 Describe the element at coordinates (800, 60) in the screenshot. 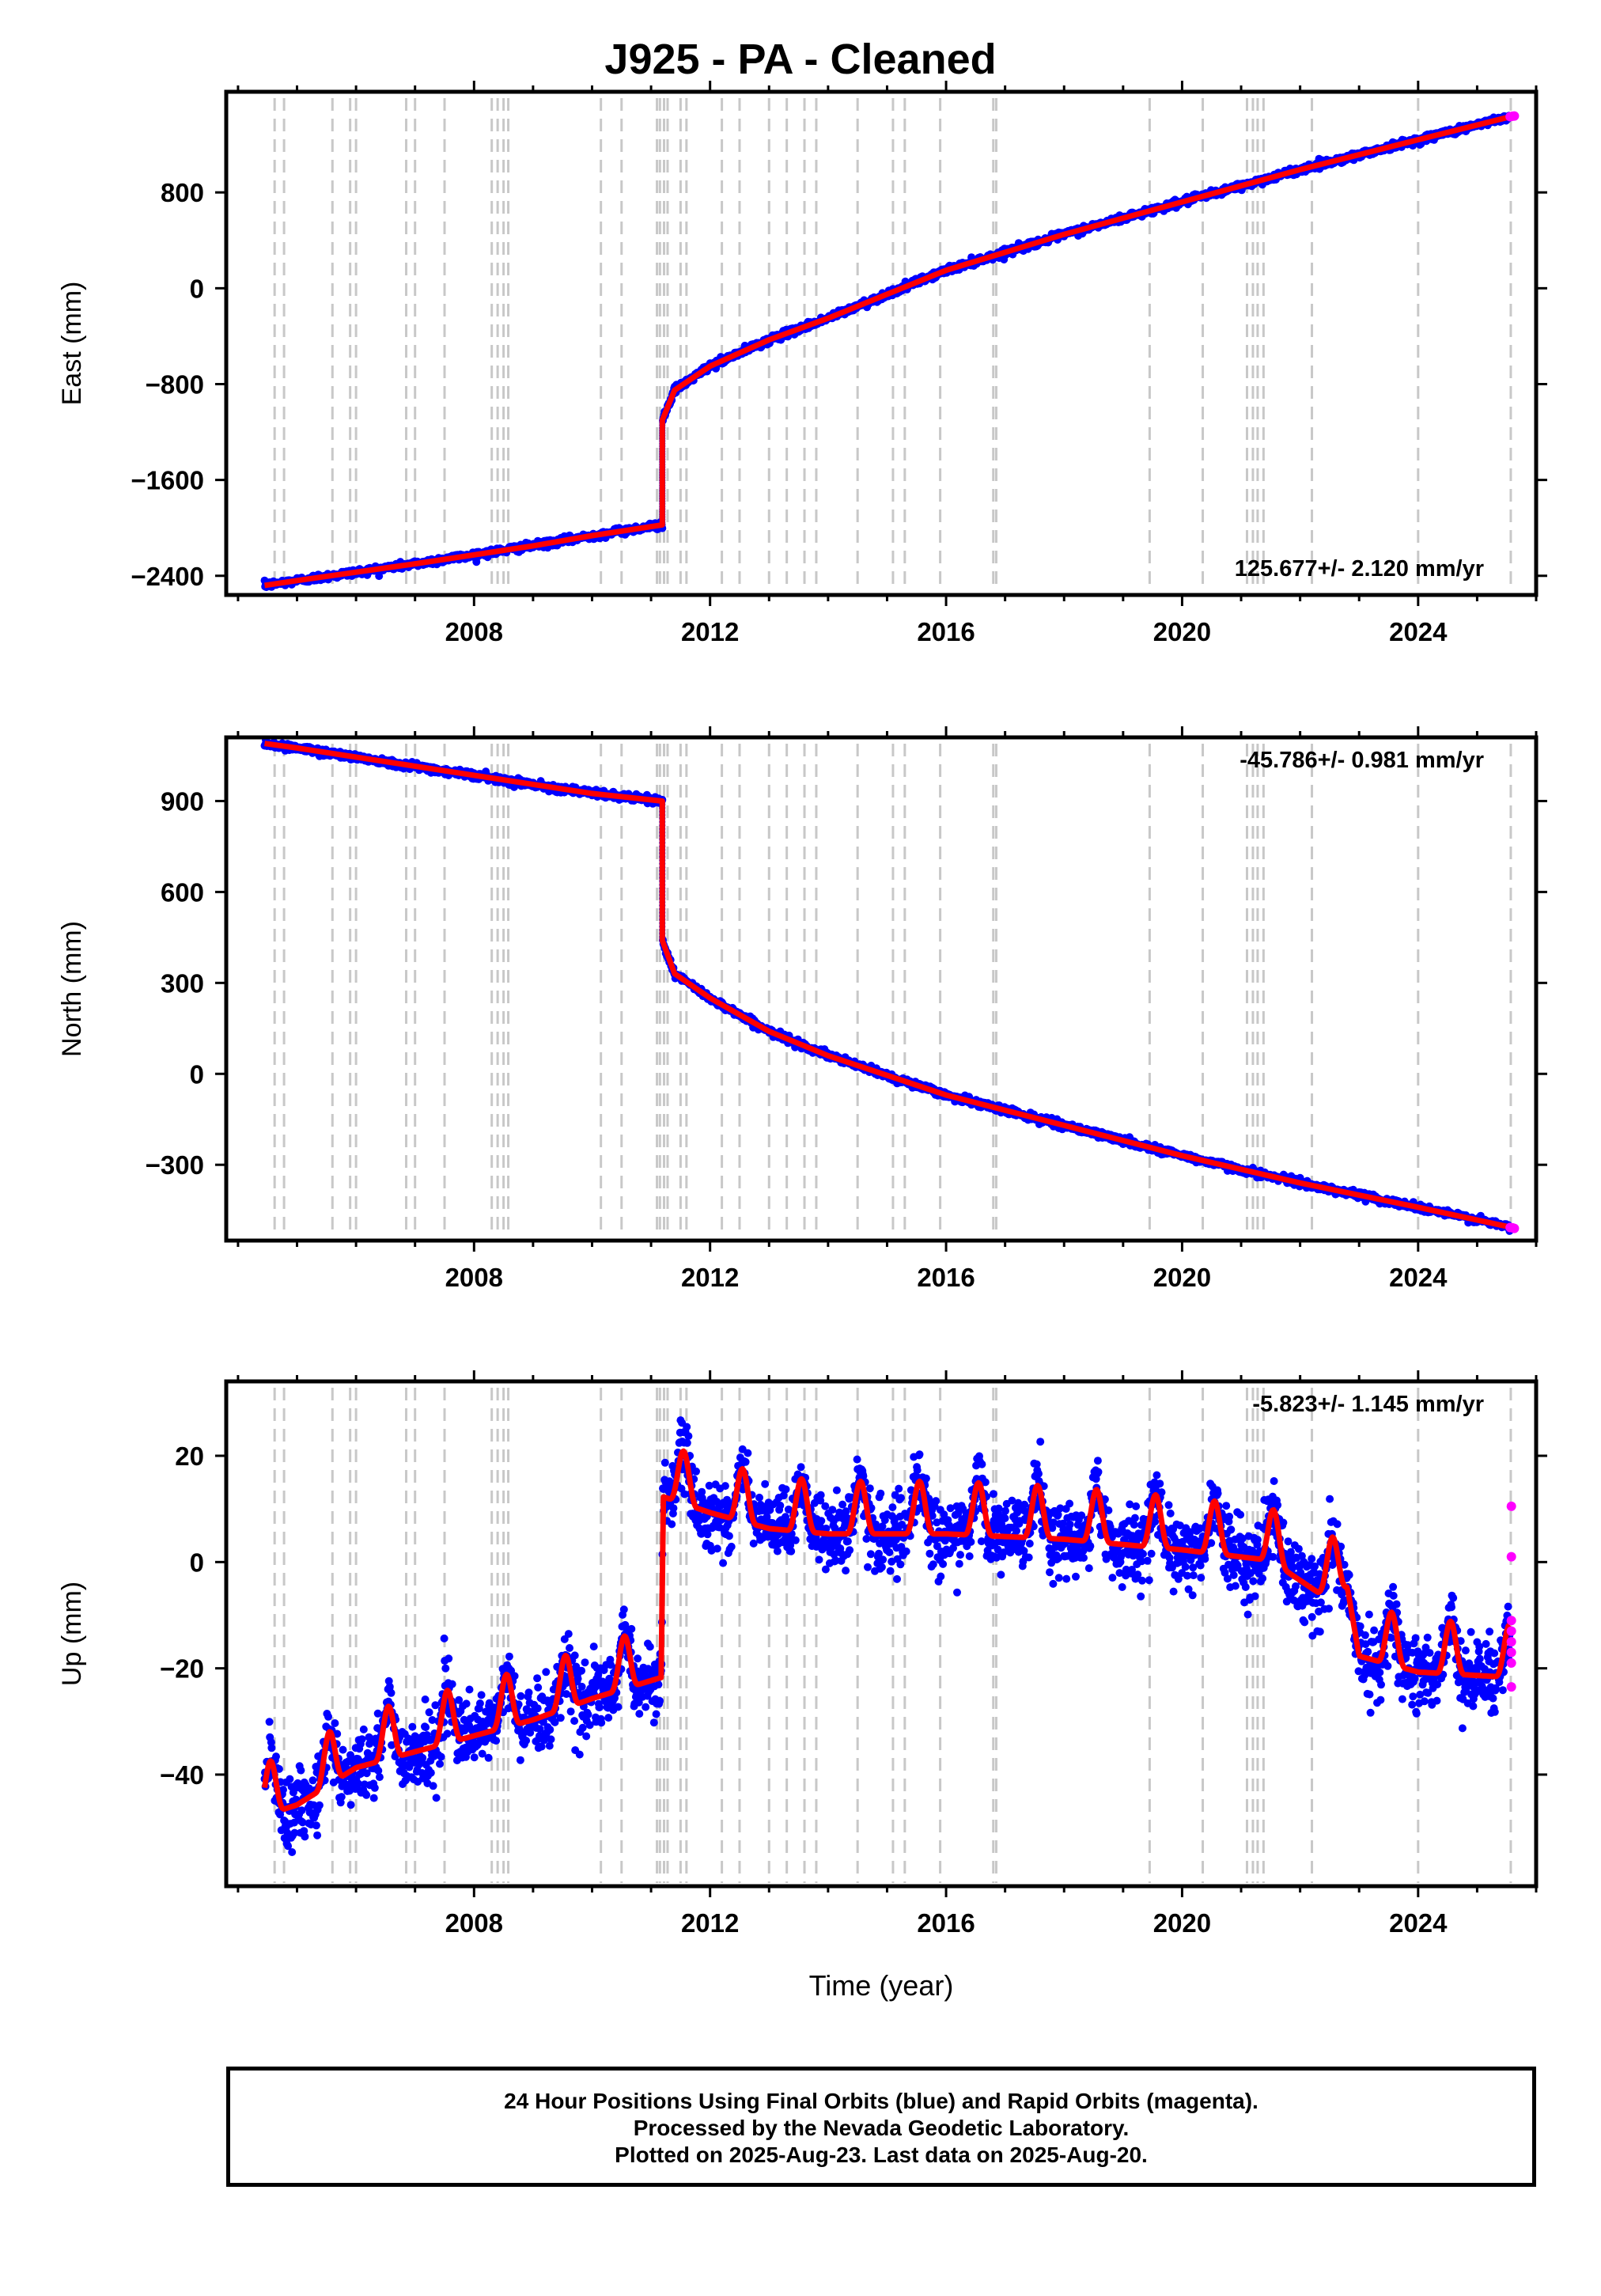

I see `chart-title: J925 - PA - Cleaned` at that location.